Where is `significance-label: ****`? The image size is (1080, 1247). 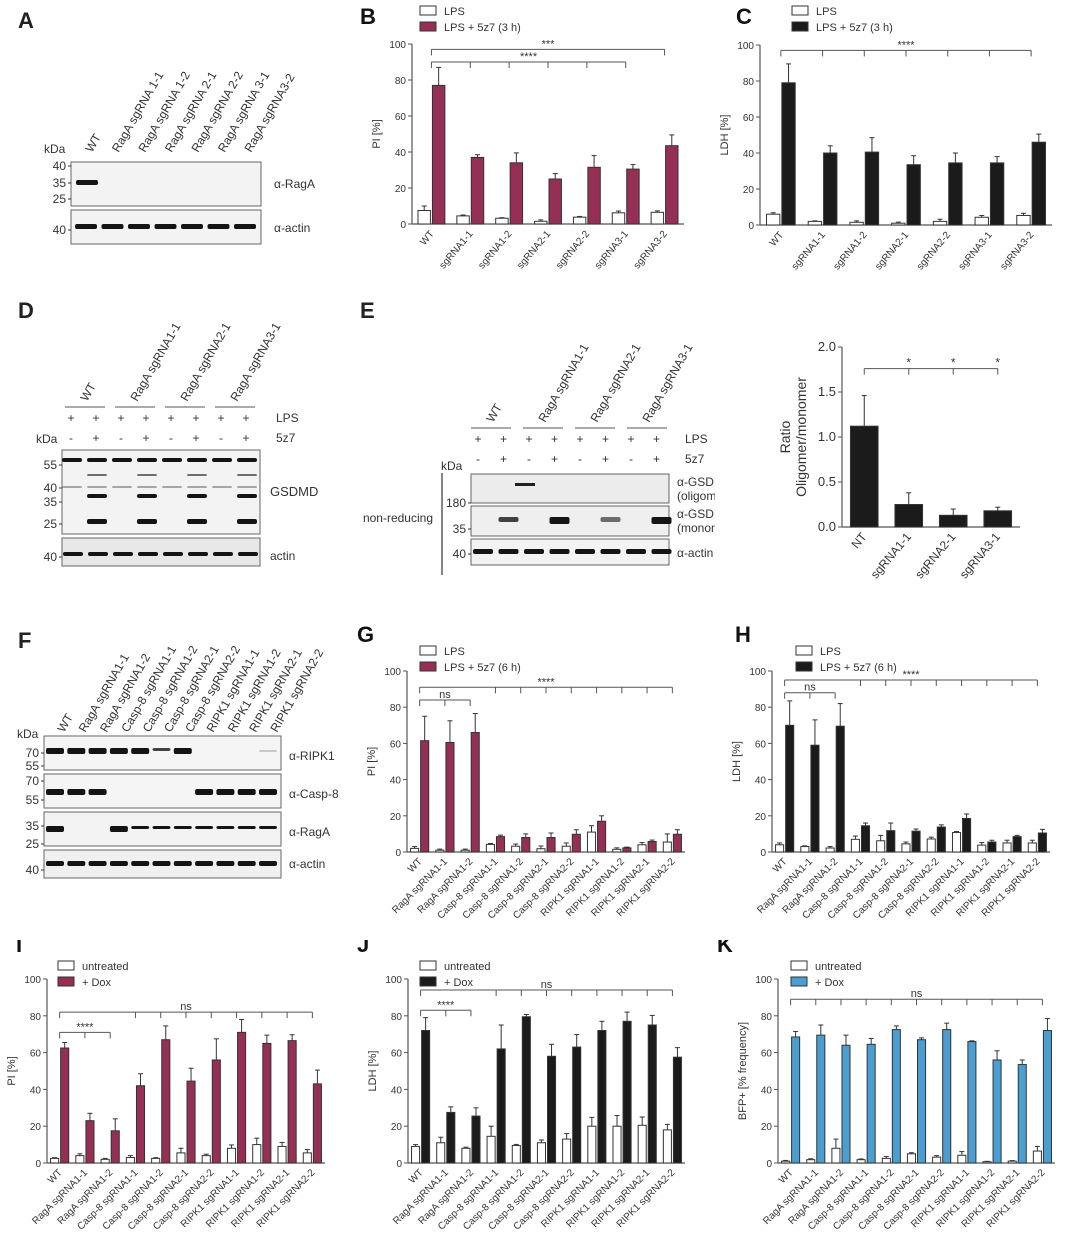 significance-label: **** is located at coordinates (446, 1005).